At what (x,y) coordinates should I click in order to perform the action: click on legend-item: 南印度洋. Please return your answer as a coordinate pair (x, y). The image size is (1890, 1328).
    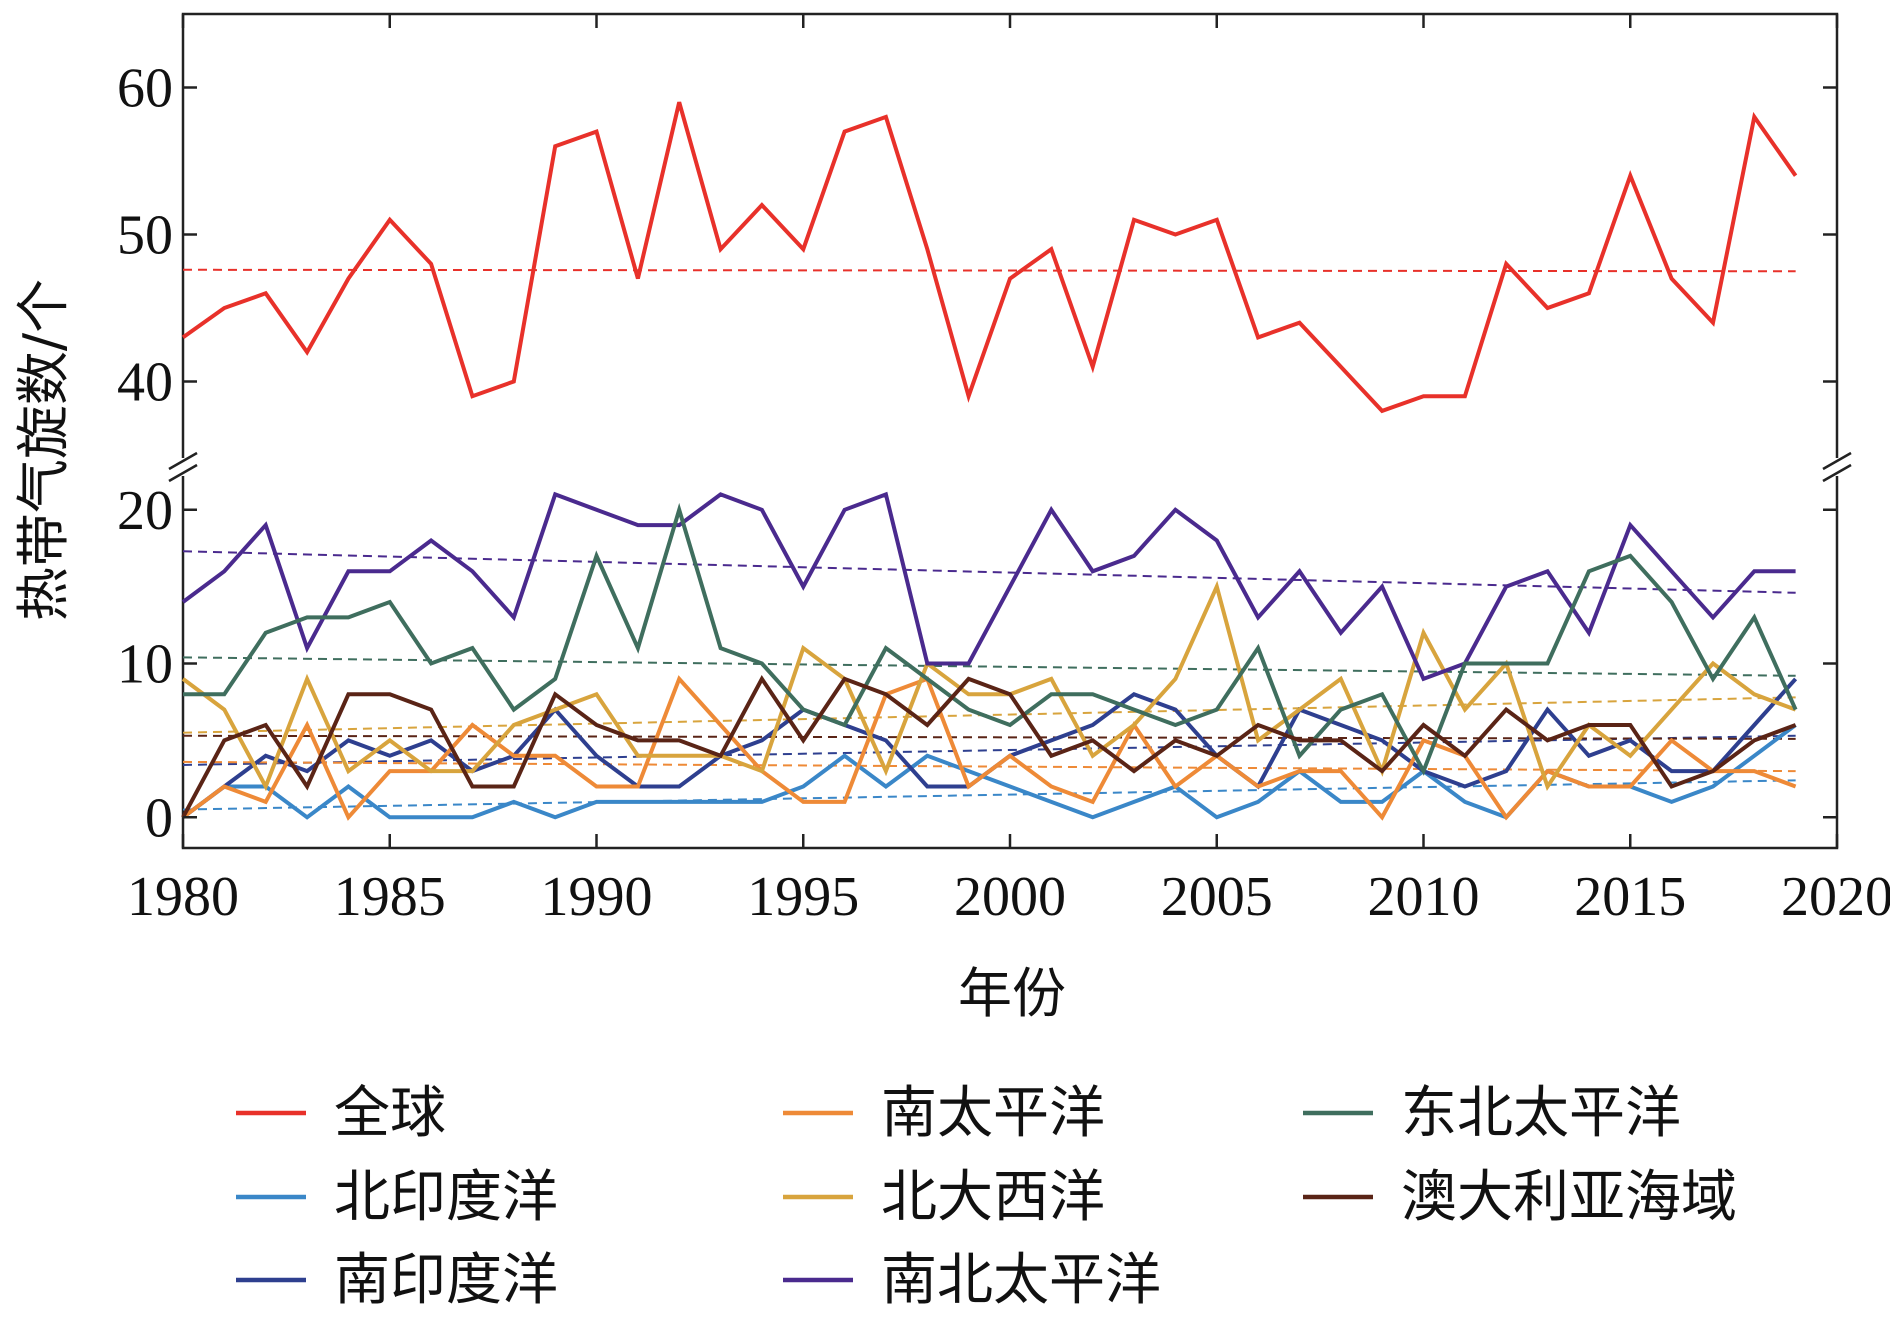
    Looking at the image, I should click on (397, 1280).